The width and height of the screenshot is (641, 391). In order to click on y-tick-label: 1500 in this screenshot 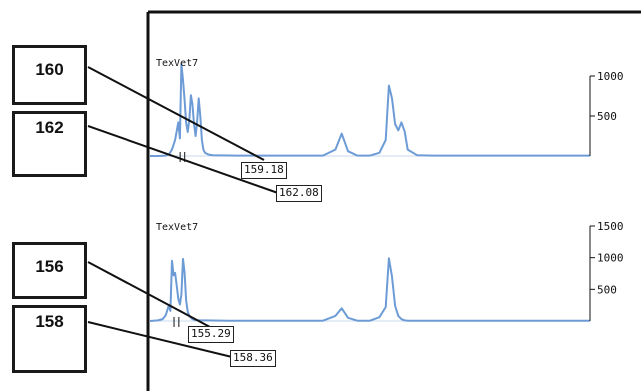, I will do `click(610, 226)`.